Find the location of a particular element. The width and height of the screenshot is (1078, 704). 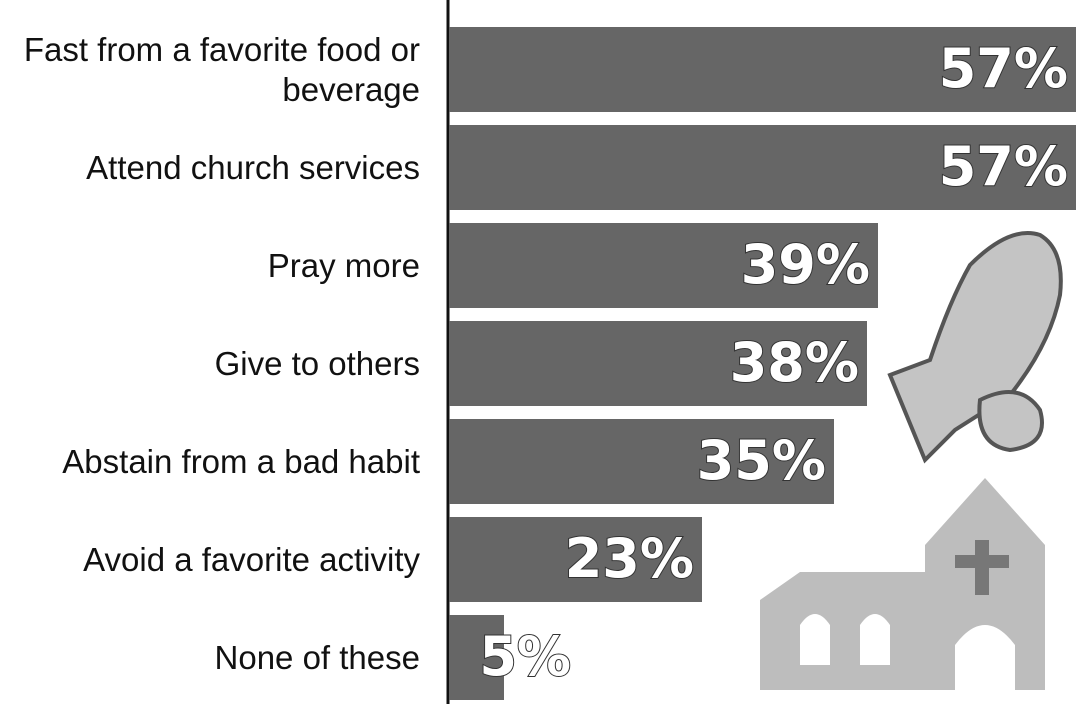

value-label: 35% is located at coordinates (761, 460).